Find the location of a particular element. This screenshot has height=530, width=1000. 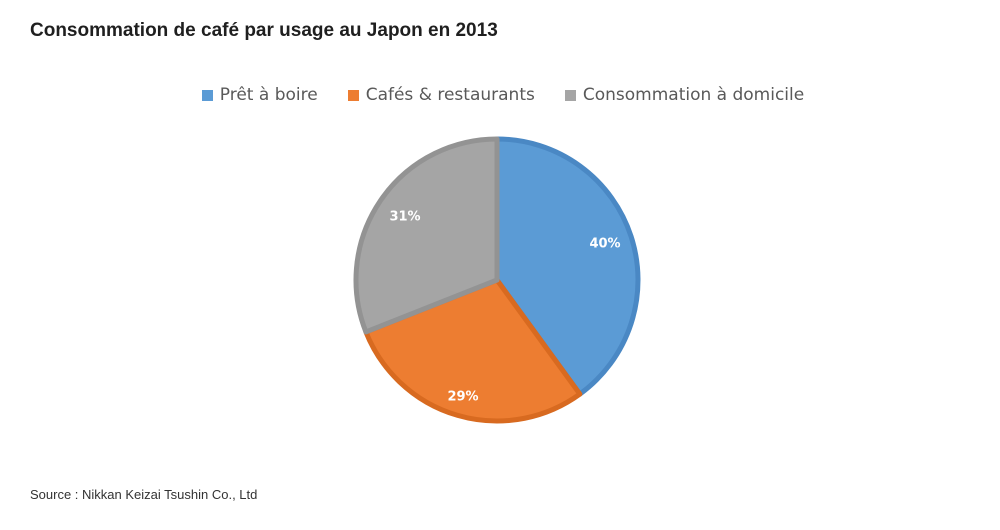

legend-item-cafes-restaurants: Cafés & restaurants is located at coordinates (438, 95).